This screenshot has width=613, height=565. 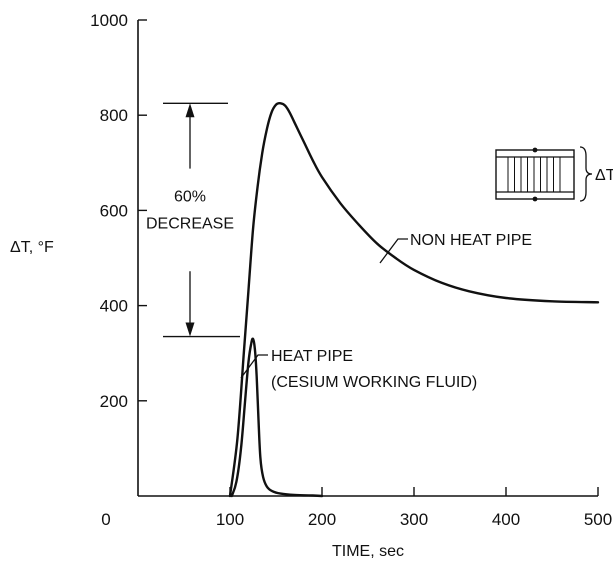 I want to click on y-tick-label-200: 200, so click(x=114, y=401).